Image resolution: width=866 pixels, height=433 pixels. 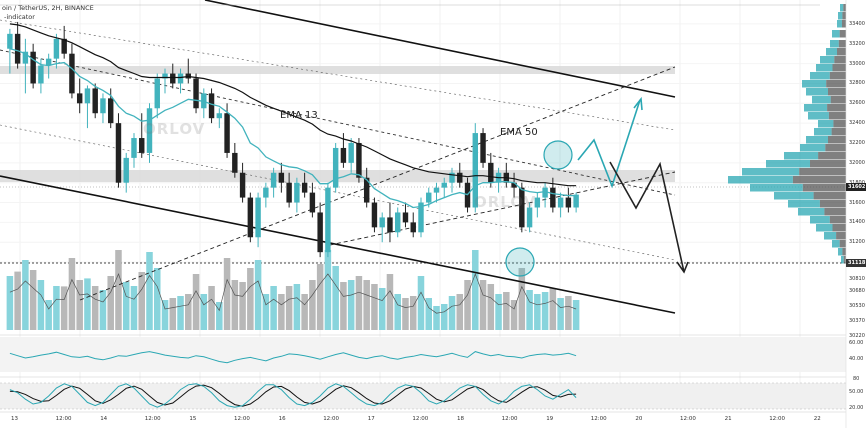 I want to click on channel-upper-line, so click(x=440, y=49).